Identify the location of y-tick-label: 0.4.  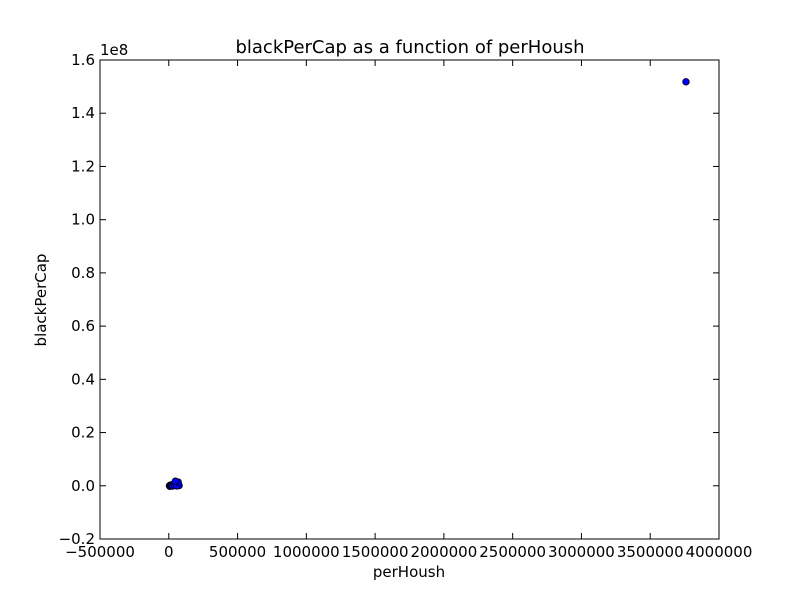
(83, 379).